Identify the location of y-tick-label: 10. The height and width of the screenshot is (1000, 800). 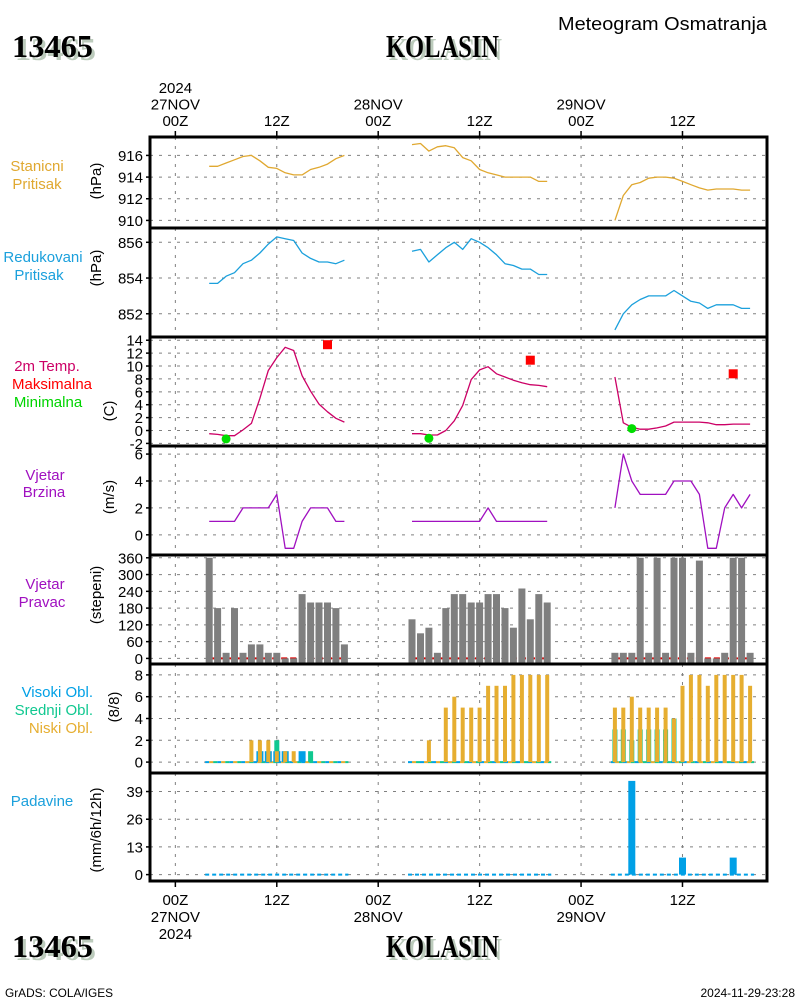
(134, 367).